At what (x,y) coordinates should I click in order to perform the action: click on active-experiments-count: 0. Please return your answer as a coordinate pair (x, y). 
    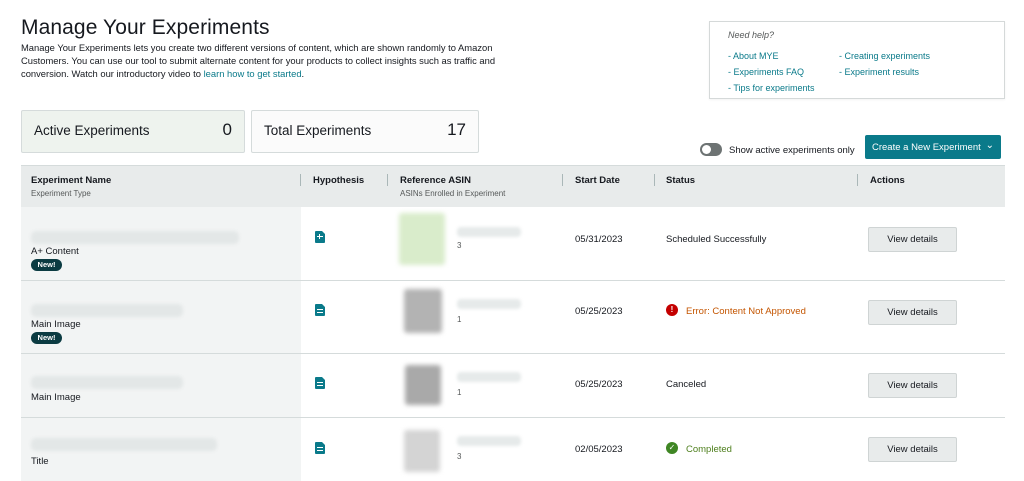
    Looking at the image, I should click on (227, 129).